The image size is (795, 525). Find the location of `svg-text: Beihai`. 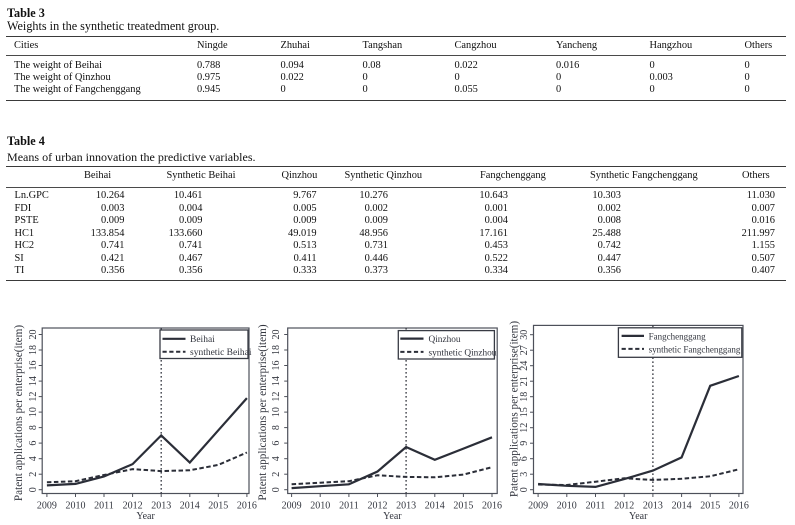

svg-text: Beihai is located at coordinates (202, 340).